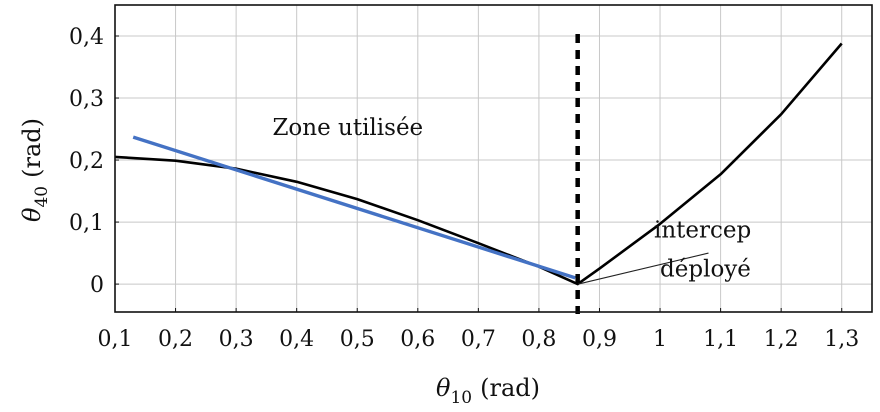 The width and height of the screenshot is (880, 412). Describe the element at coordinates (35, 170) in the screenshot. I see `y-axis-title: θ40(rad)` at that location.